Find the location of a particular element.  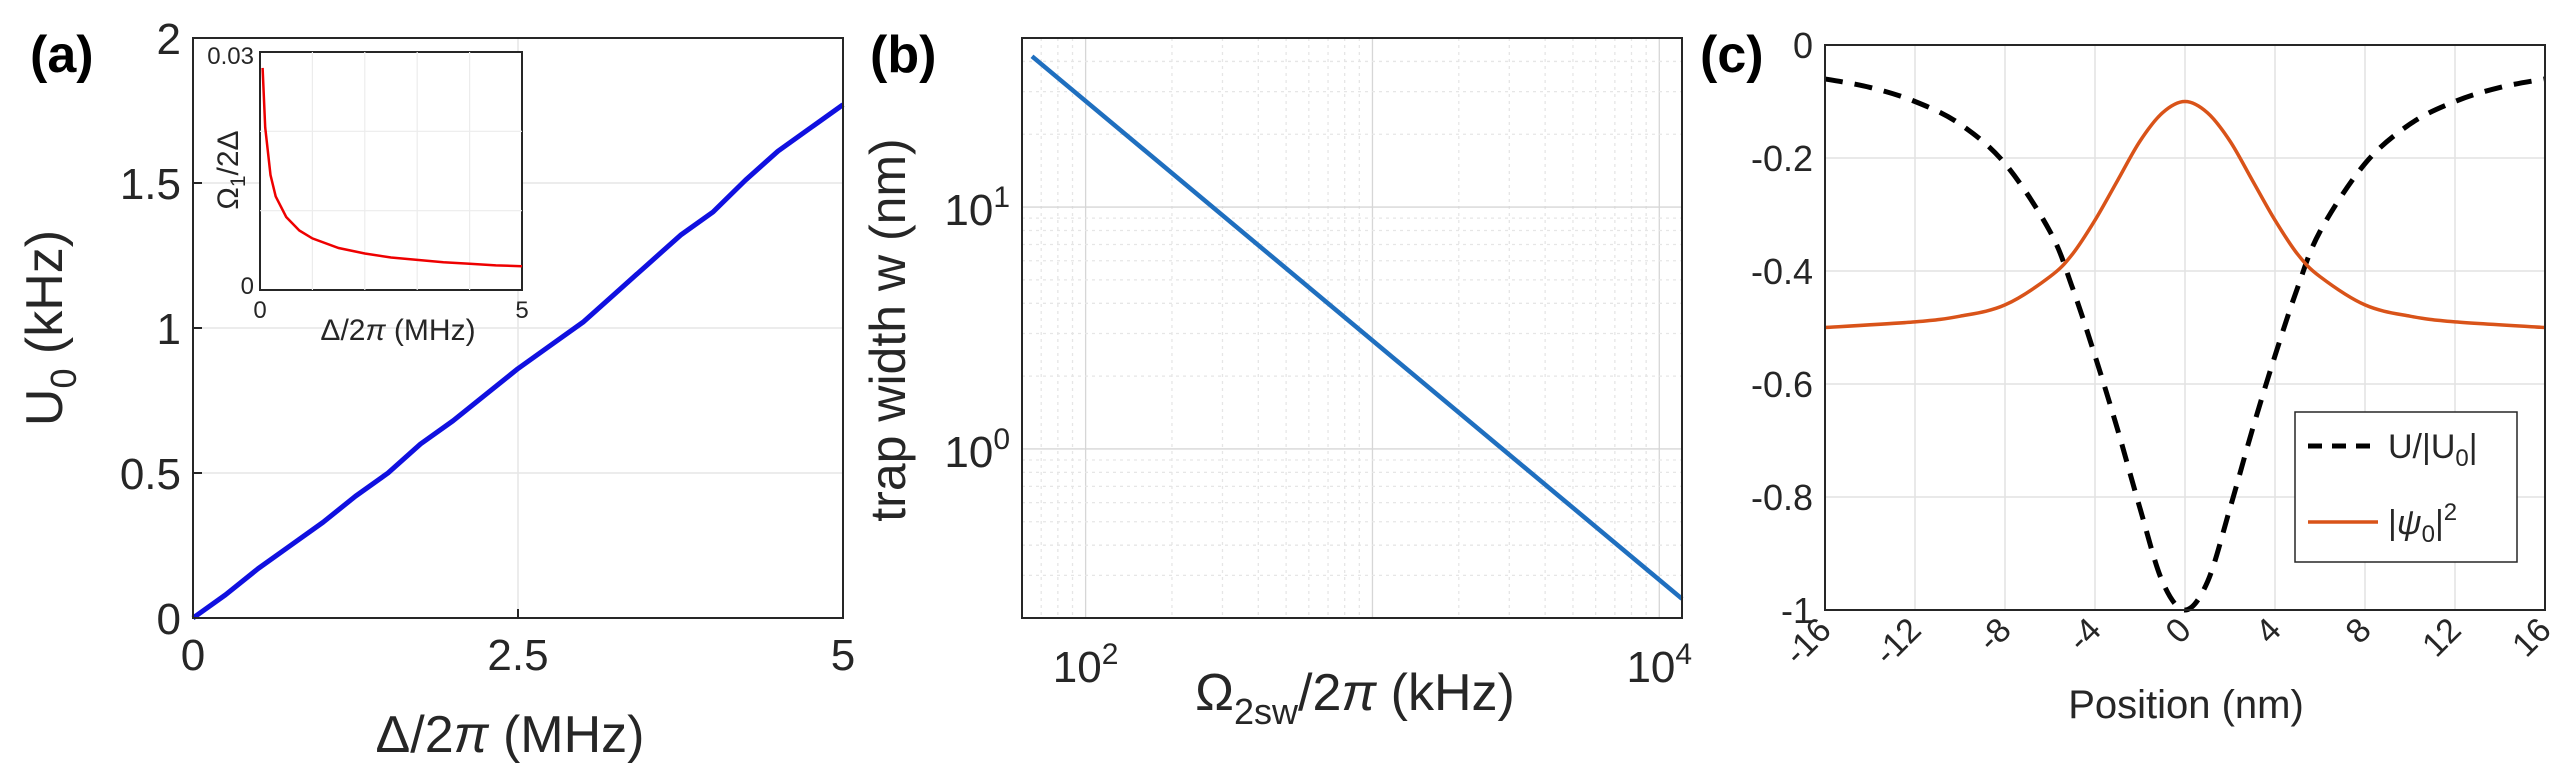

panel-c-x-tick-label: -8 is located at coordinates (1994, 635).